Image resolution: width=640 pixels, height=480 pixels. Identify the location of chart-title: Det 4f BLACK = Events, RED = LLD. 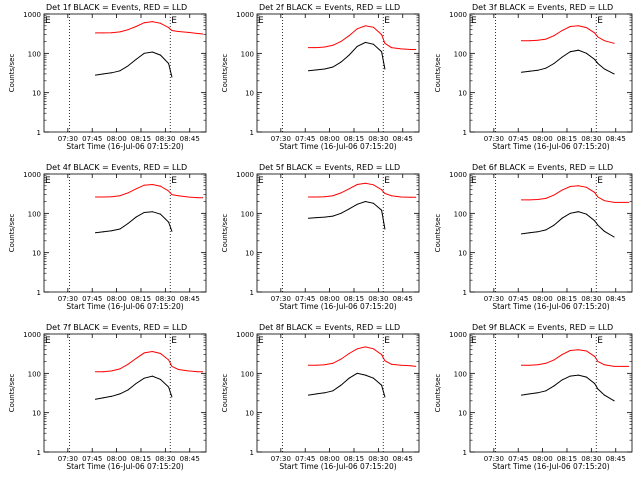
(116, 167).